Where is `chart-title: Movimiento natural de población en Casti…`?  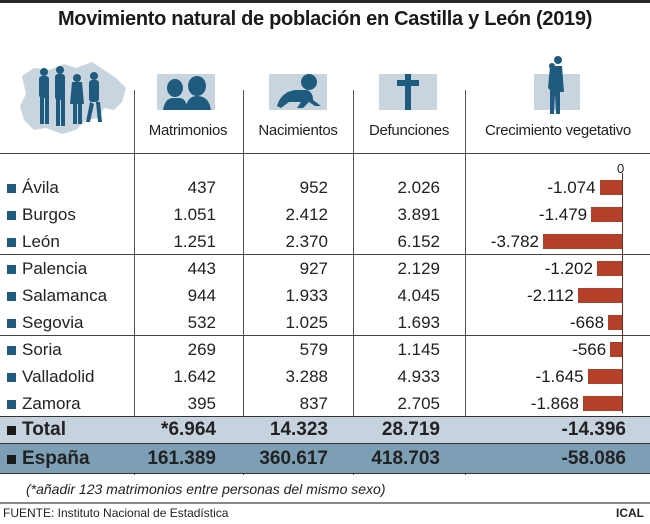
chart-title: Movimiento natural de población en Casti… is located at coordinates (325, 19).